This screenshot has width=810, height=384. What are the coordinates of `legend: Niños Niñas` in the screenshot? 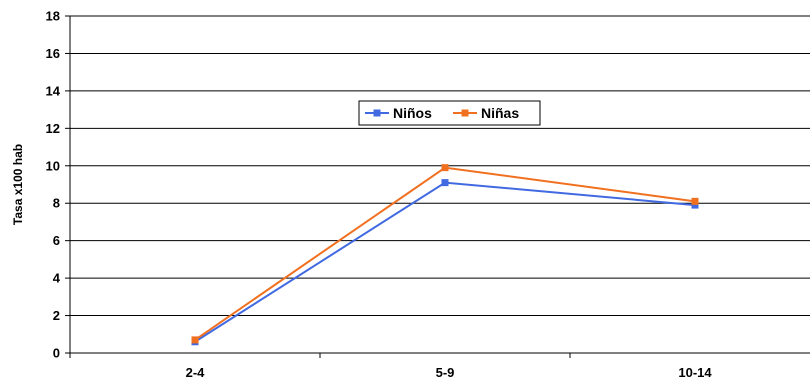 It's located at (449, 113).